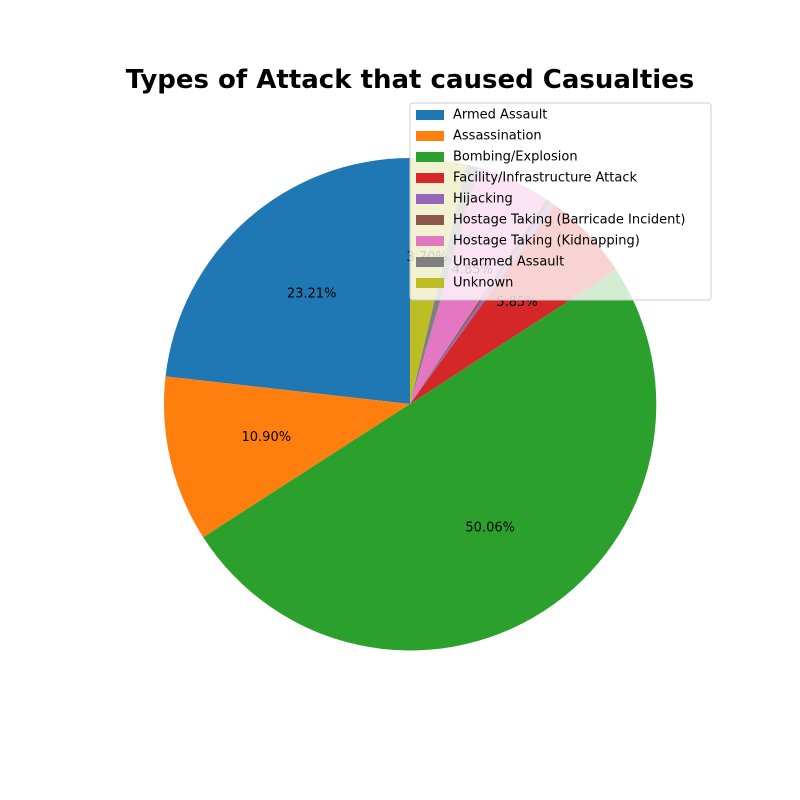  I want to click on pct-label-bombing-explosion: 50.06%, so click(490, 527).